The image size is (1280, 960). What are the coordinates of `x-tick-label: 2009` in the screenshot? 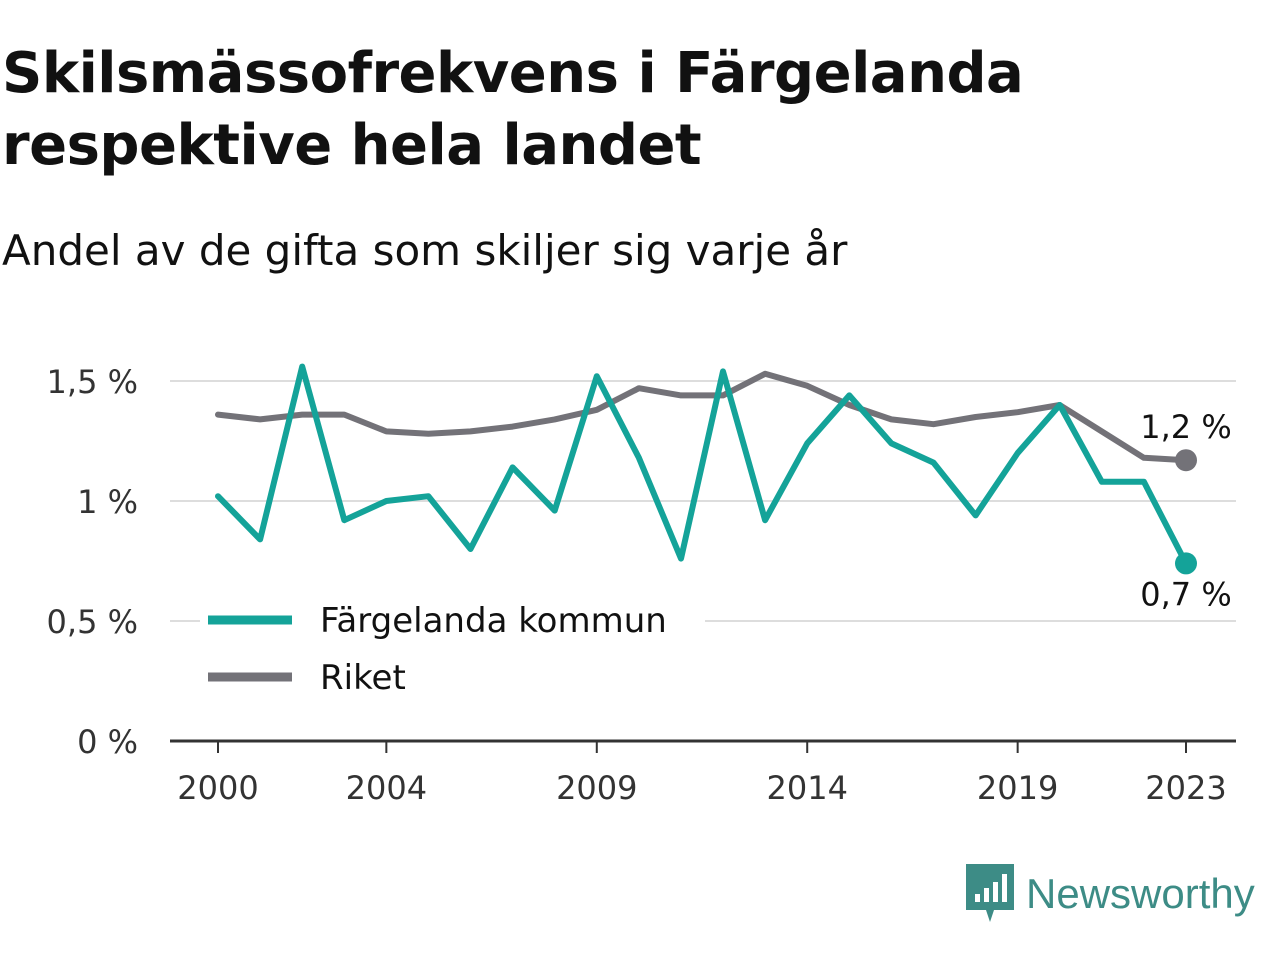 It's located at (596, 788).